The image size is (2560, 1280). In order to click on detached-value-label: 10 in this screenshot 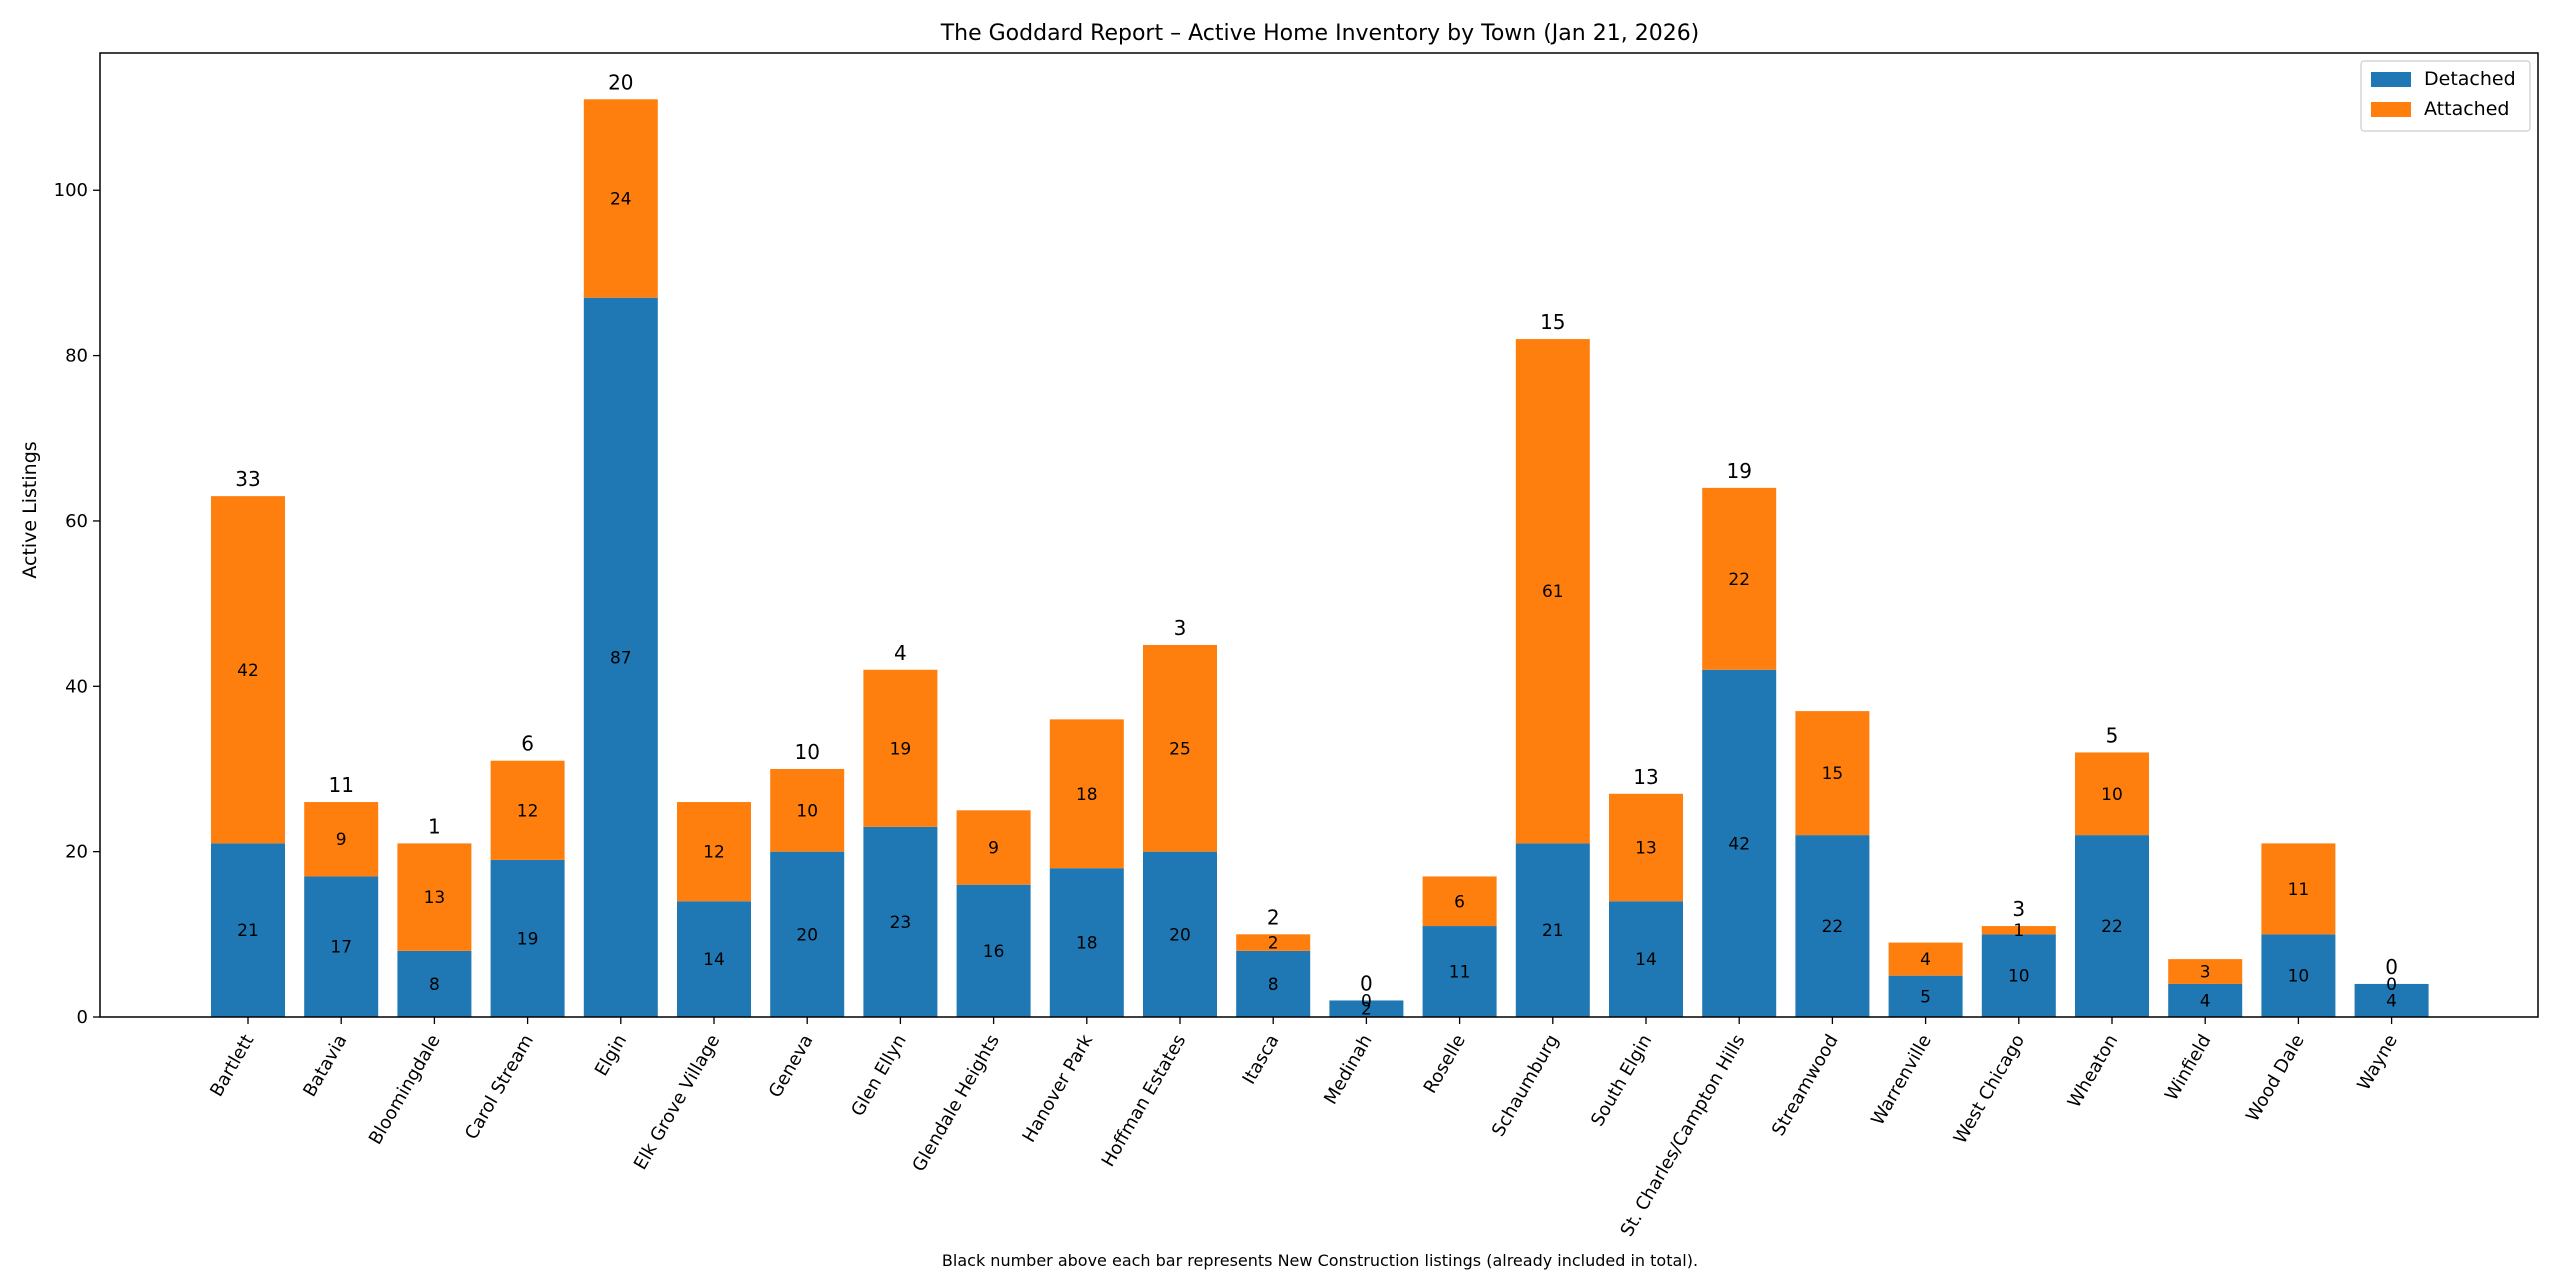, I will do `click(2299, 977)`.